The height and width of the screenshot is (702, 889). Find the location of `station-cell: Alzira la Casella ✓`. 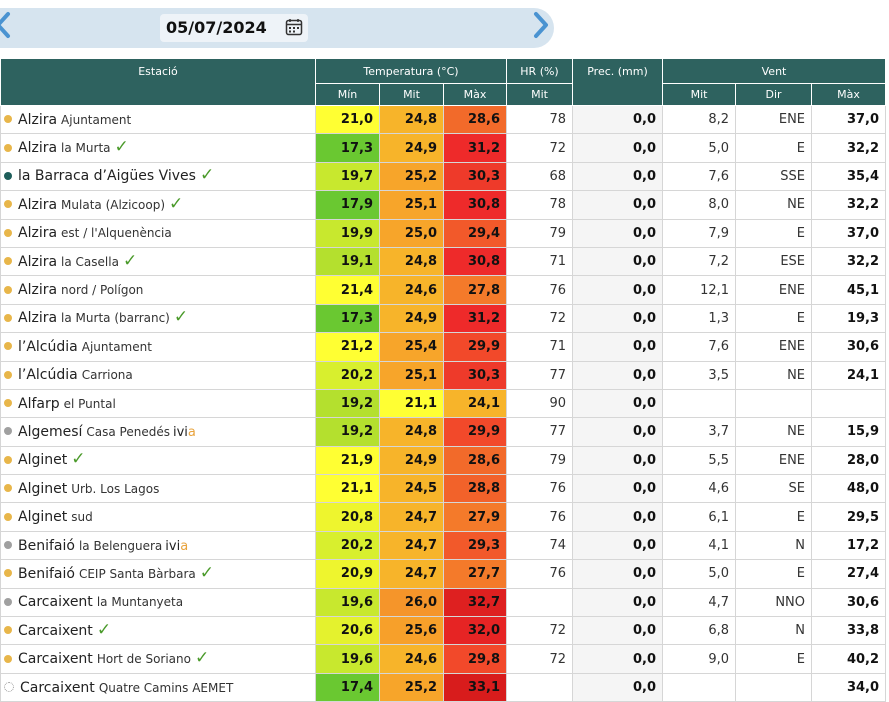

station-cell: Alzira la Casella ✓ is located at coordinates (158, 261).